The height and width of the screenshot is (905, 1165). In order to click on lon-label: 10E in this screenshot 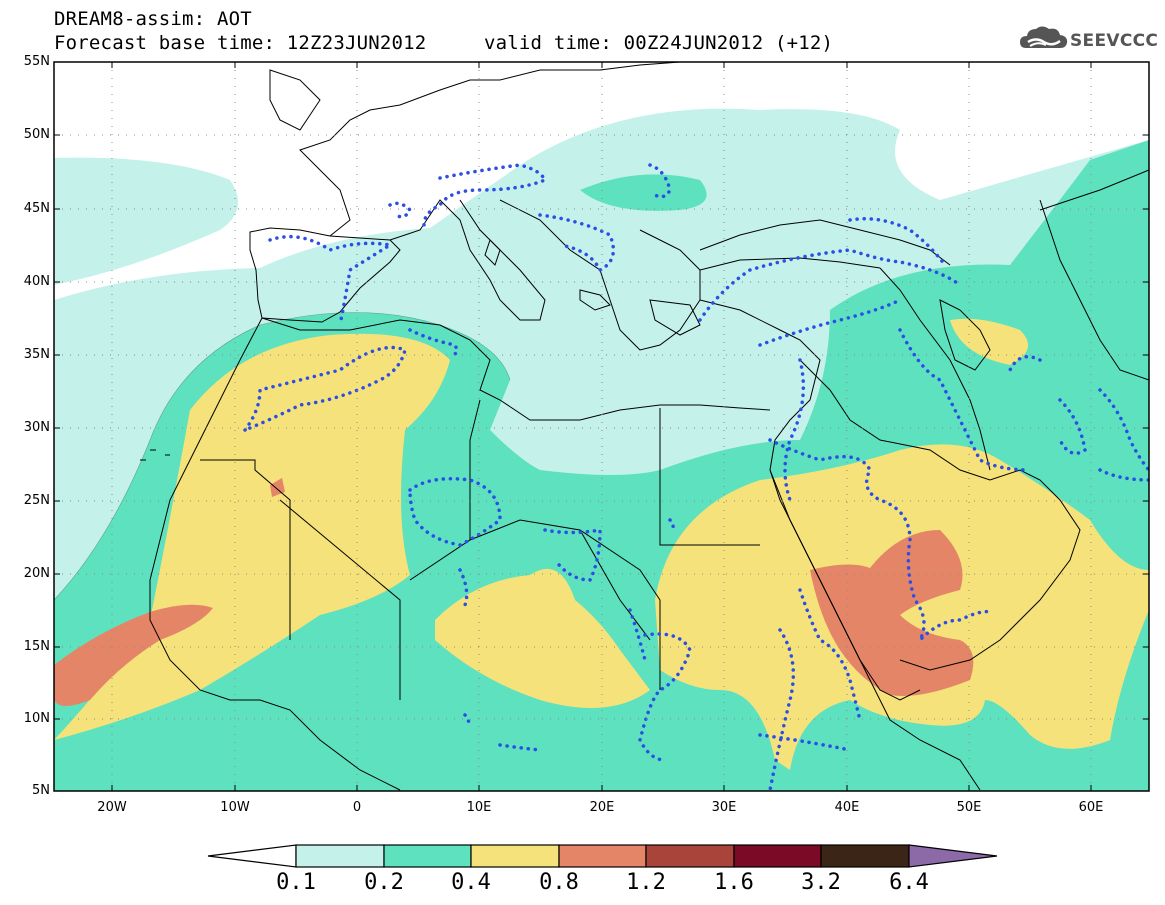, I will do `click(479, 807)`.